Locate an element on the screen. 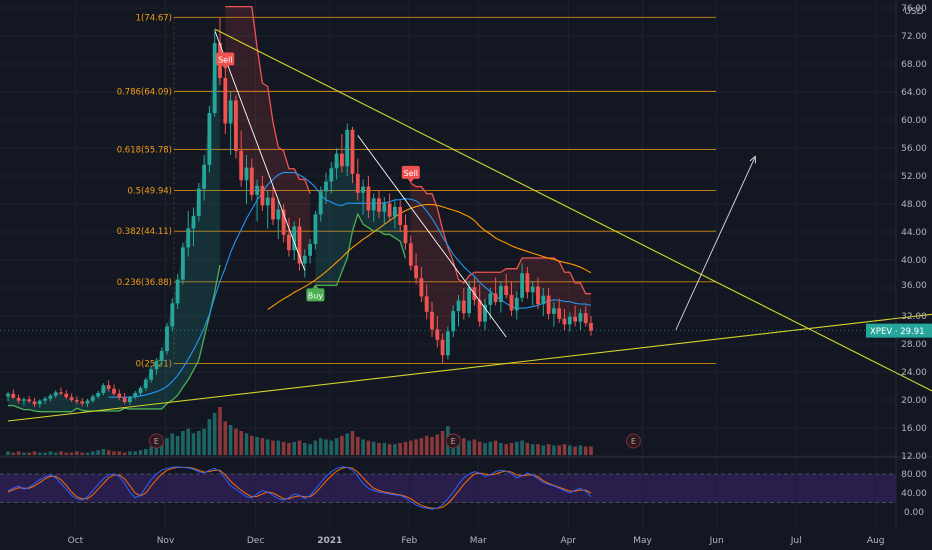 The image size is (932, 550). fib-level-label: 0.382(44.11) is located at coordinates (144, 232).